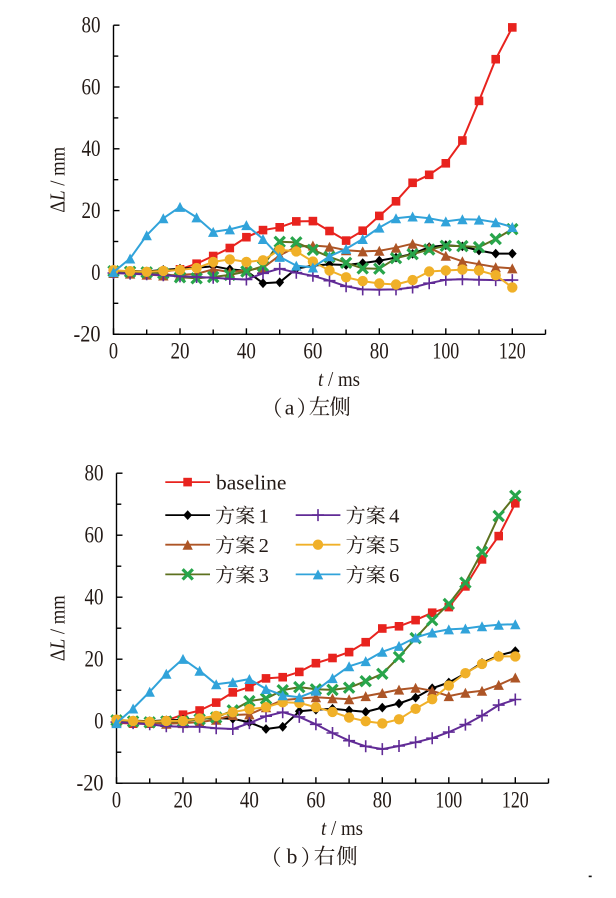 This screenshot has width=616, height=898. I want to click on svg-text: baseline, so click(251, 483).